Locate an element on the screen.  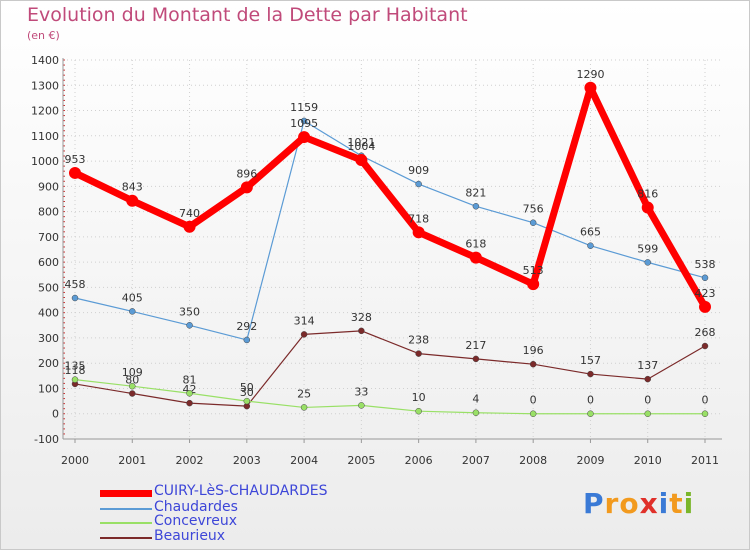
data-label: 1095 is located at coordinates (304, 123).